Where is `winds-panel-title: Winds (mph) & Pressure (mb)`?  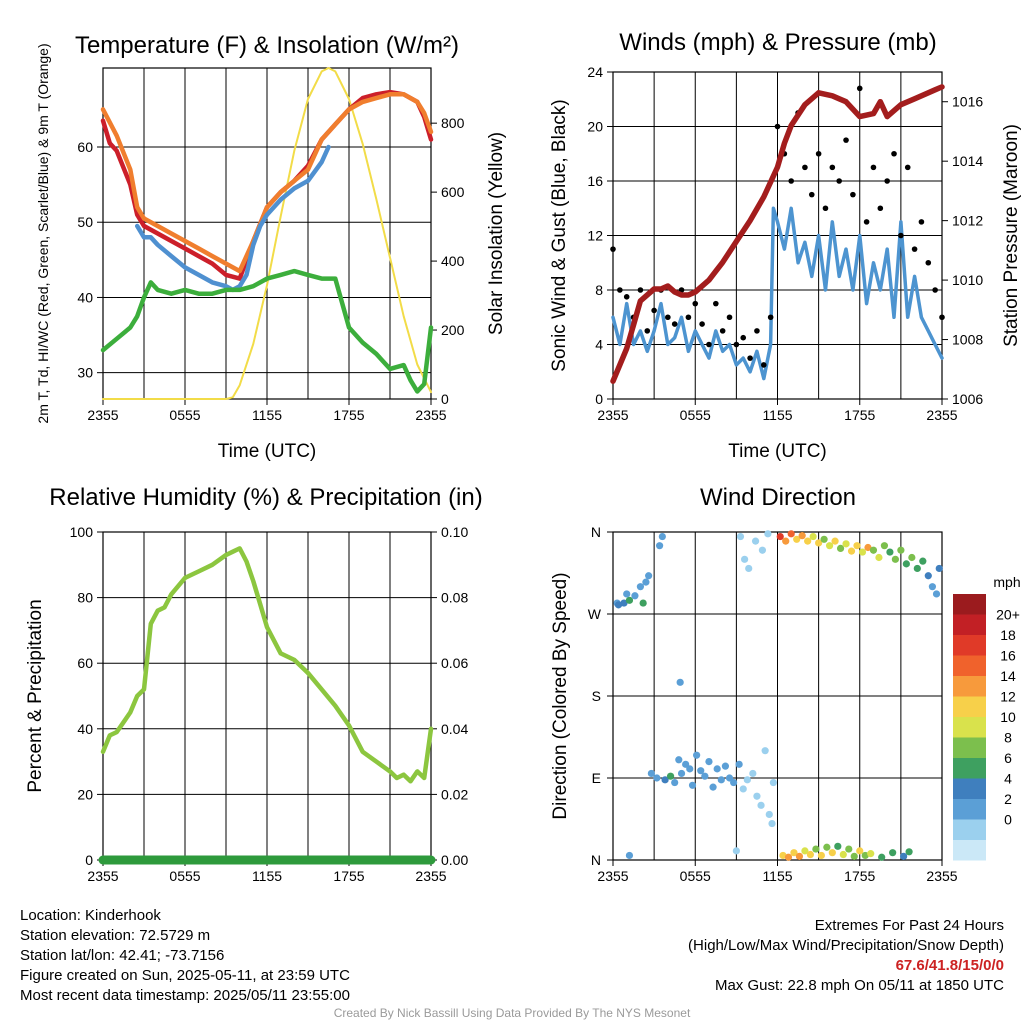
winds-panel-title: Winds (mph) & Pressure (mb) is located at coordinates (777, 42).